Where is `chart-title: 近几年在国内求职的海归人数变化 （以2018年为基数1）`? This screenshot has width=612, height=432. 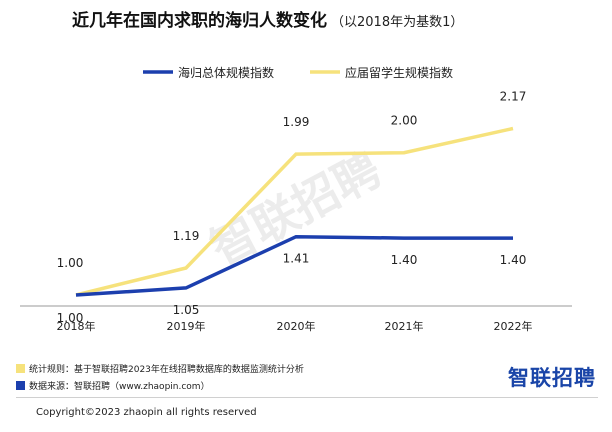 chart-title: 近几年在国内求职的海归人数变化 （以2018年为基数1） is located at coordinates (267, 18).